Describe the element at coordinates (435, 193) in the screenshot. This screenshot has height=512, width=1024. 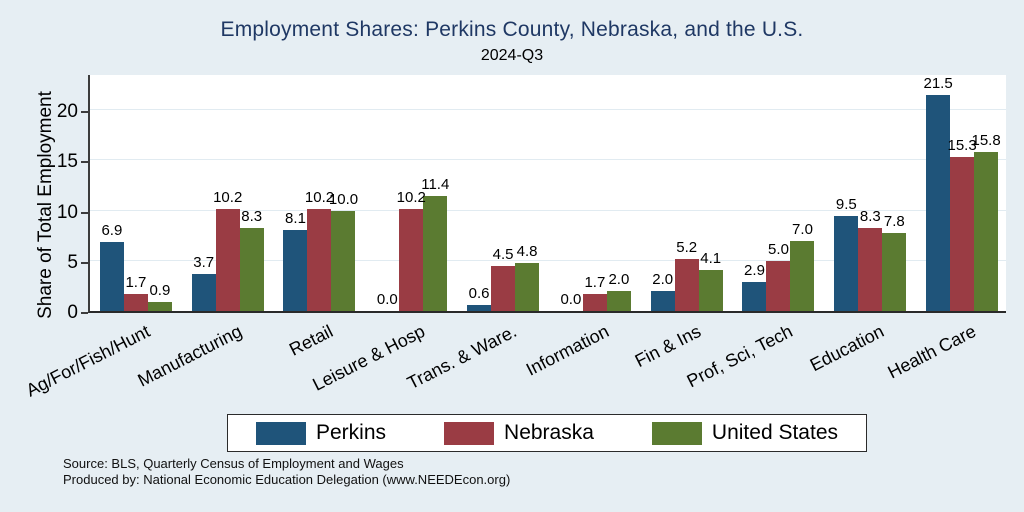
I see `bar-united-states: 11.4` at that location.